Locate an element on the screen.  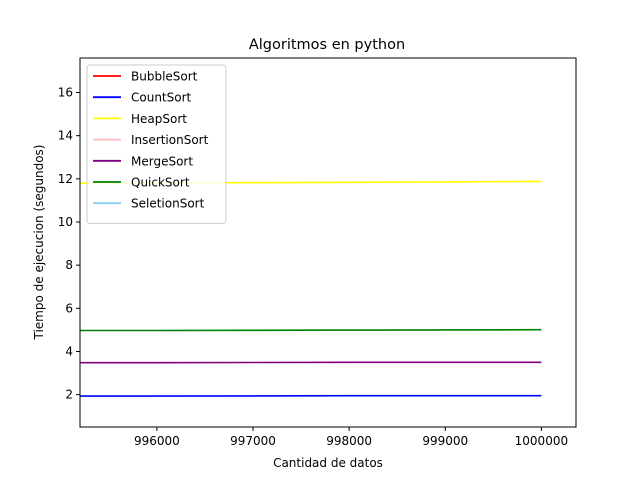
y-tick-label: 12 is located at coordinates (65, 179).